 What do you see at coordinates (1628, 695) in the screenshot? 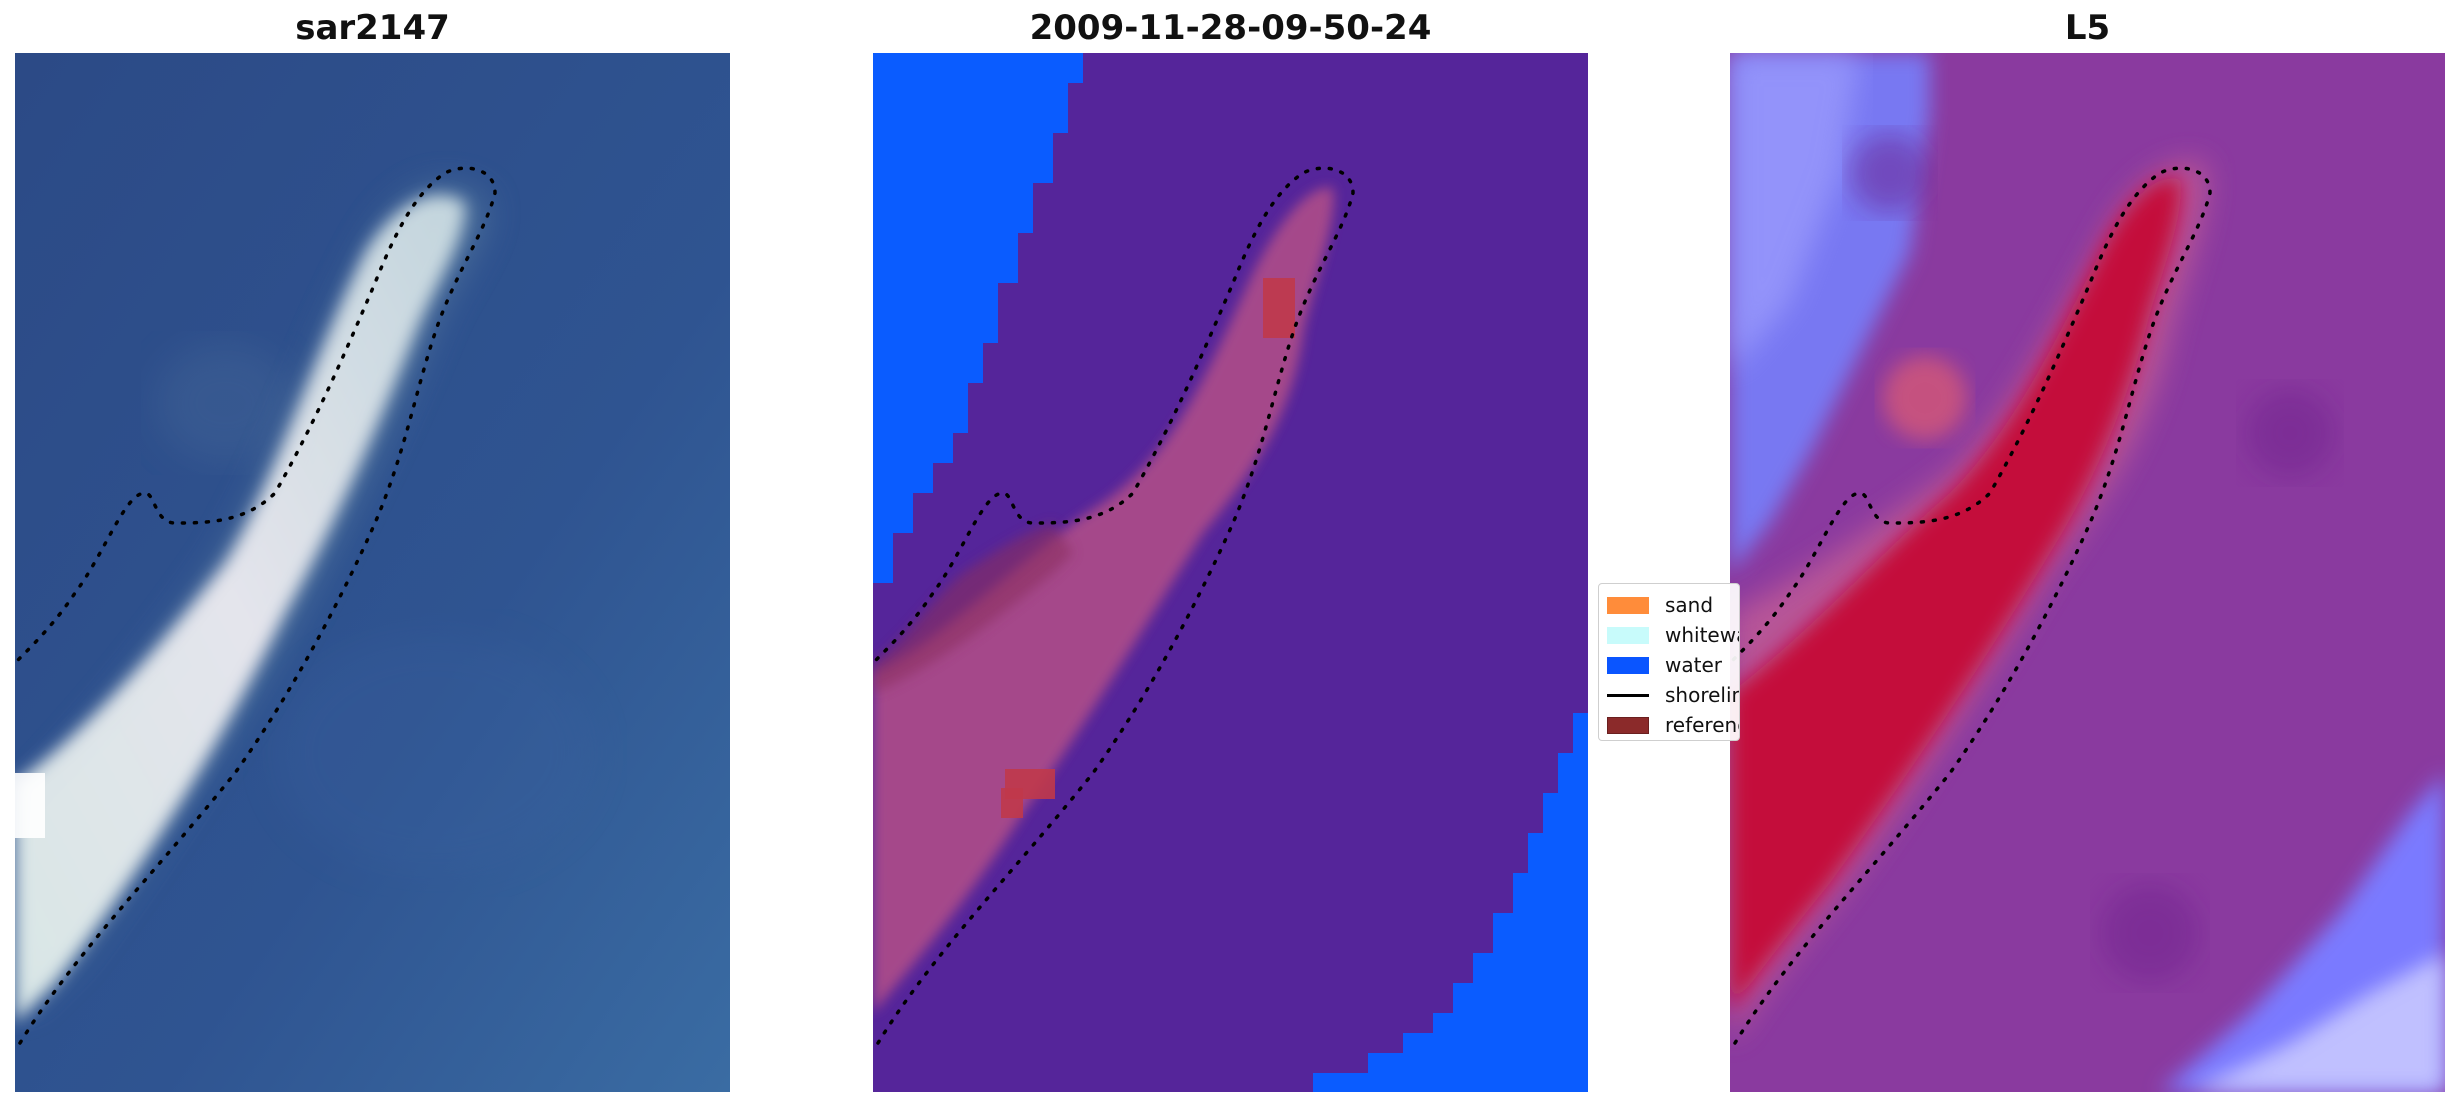
I see `legend-swatch-shoreline` at bounding box center [1628, 695].